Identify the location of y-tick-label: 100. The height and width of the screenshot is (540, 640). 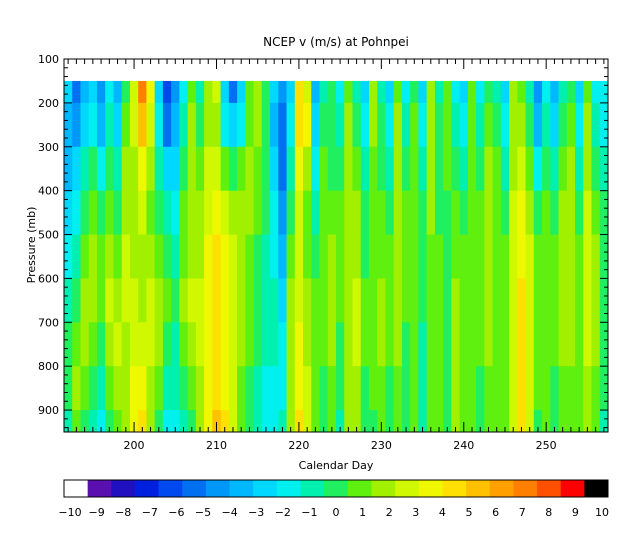
(48, 59).